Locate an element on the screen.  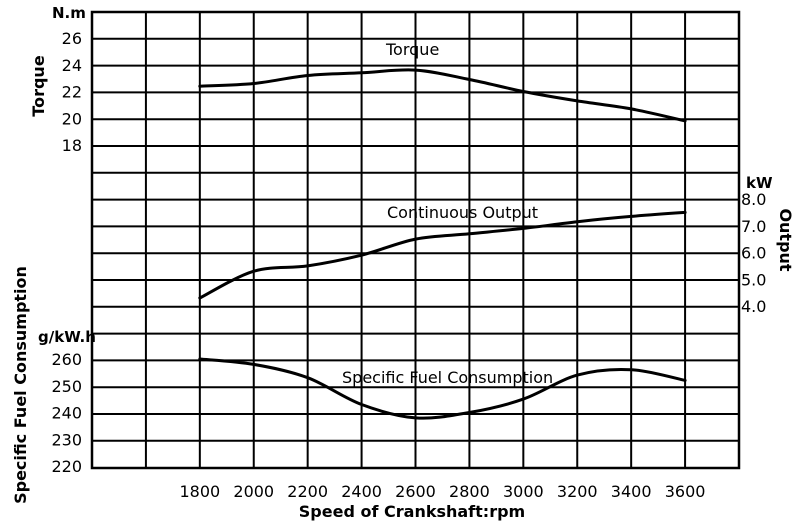
torque-tick-label: 22 is located at coordinates (72, 92).